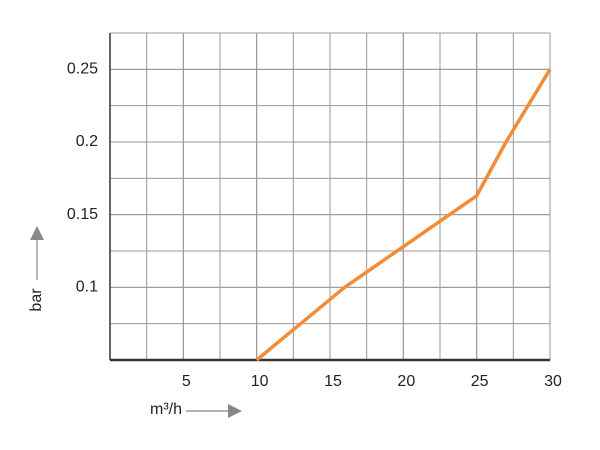 The image size is (600, 450). Describe the element at coordinates (87, 287) in the screenshot. I see `y-tick-label: 0.1` at that location.